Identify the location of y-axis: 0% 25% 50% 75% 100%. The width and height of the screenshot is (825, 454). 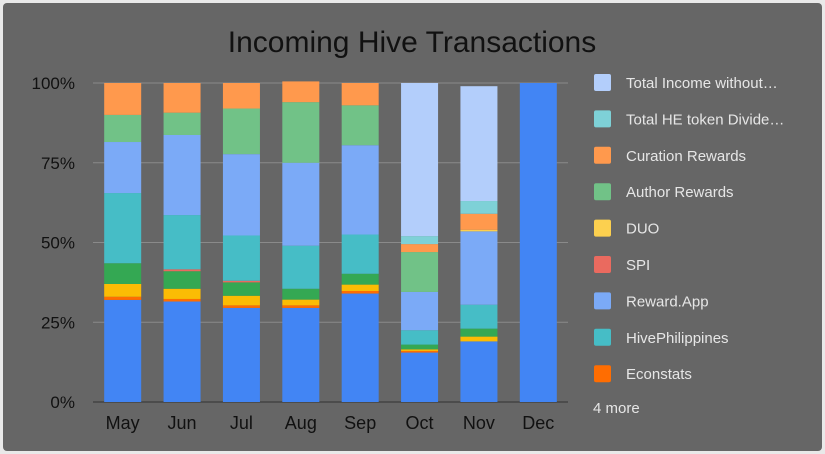
(53, 243).